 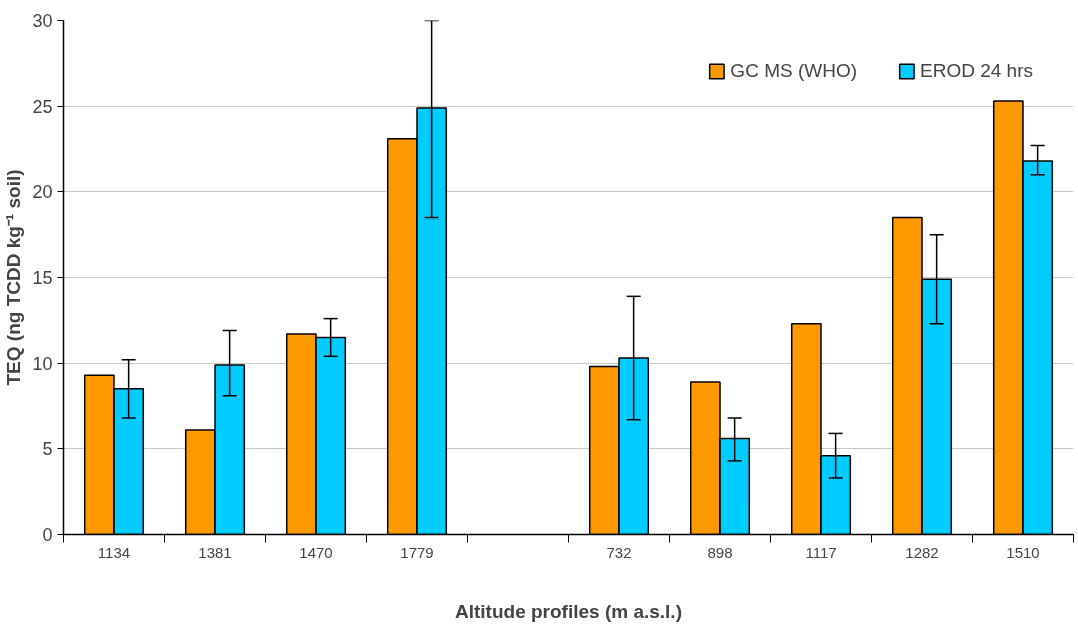 What do you see at coordinates (215, 552) in the screenshot?
I see `x-tick-label: 1381` at bounding box center [215, 552].